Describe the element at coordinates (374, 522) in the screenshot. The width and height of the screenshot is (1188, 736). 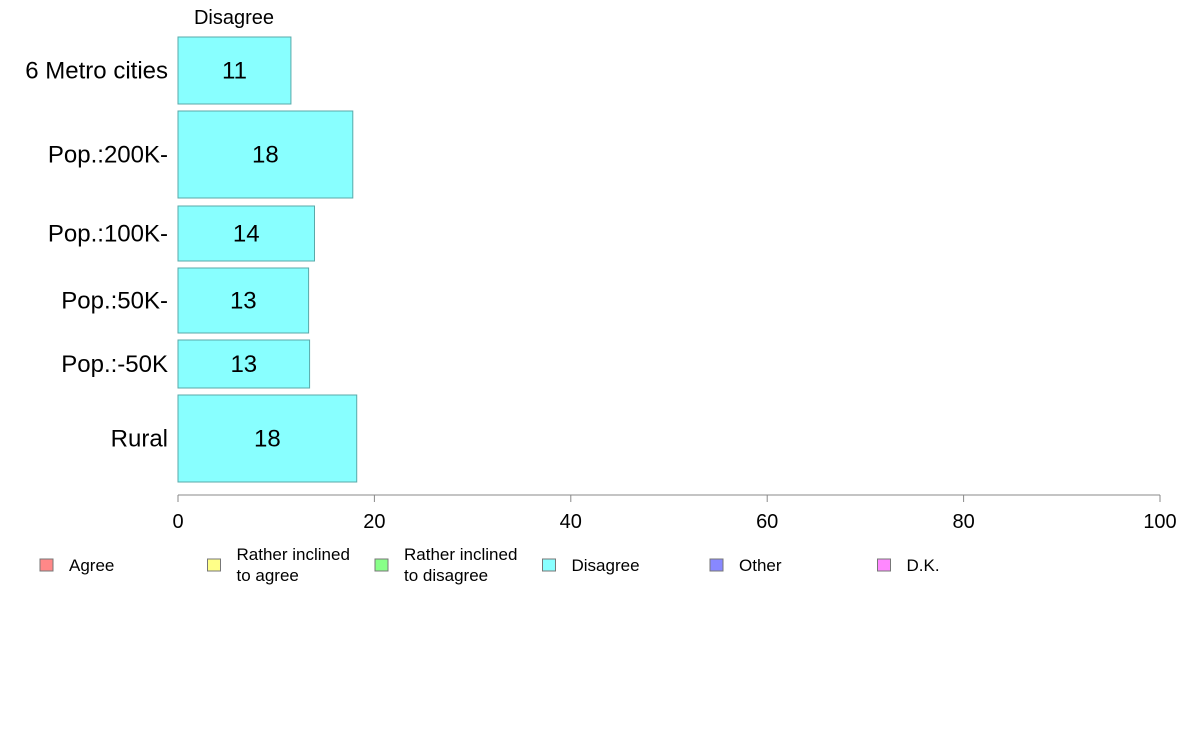
I see `x-tick-label: 20` at that location.